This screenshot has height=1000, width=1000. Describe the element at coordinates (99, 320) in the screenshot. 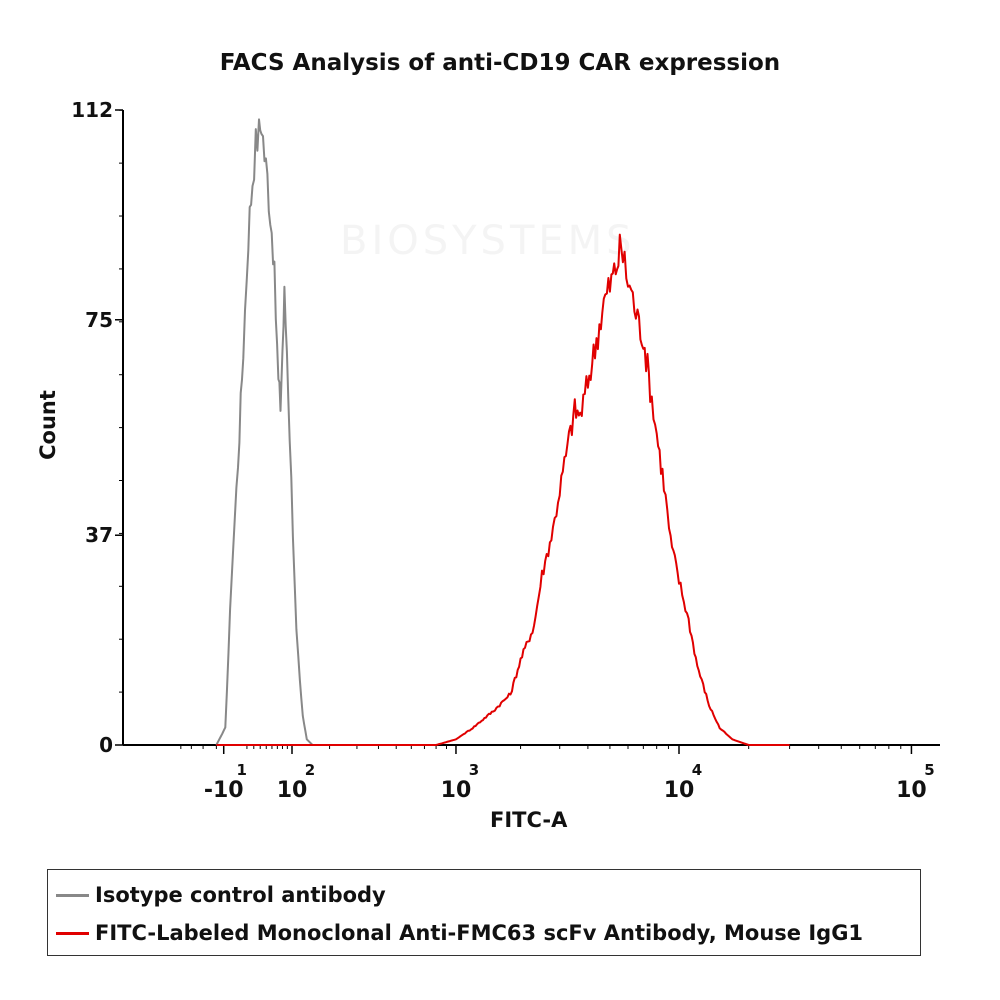

I see `y-tick-label: 75` at that location.